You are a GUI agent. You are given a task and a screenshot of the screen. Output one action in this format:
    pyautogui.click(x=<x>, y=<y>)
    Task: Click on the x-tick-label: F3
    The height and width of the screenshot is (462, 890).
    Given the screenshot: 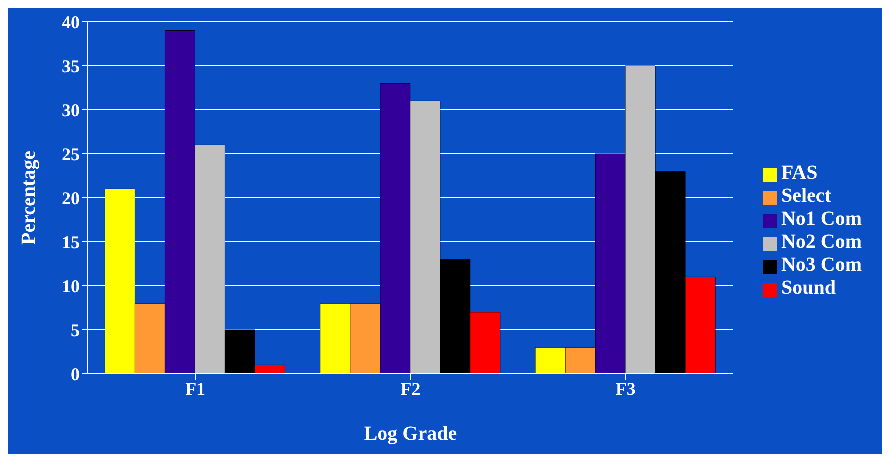 What is the action you would take?
    pyautogui.click(x=626, y=388)
    